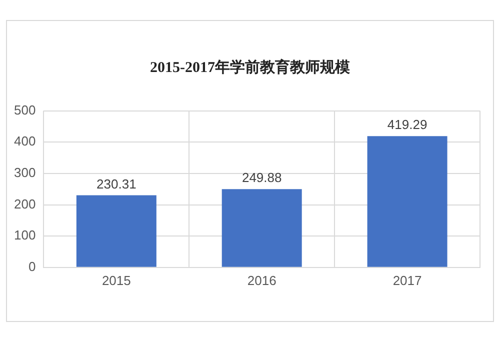 The width and height of the screenshot is (500, 362). I want to click on y-tick-label: 0, so click(32, 266).